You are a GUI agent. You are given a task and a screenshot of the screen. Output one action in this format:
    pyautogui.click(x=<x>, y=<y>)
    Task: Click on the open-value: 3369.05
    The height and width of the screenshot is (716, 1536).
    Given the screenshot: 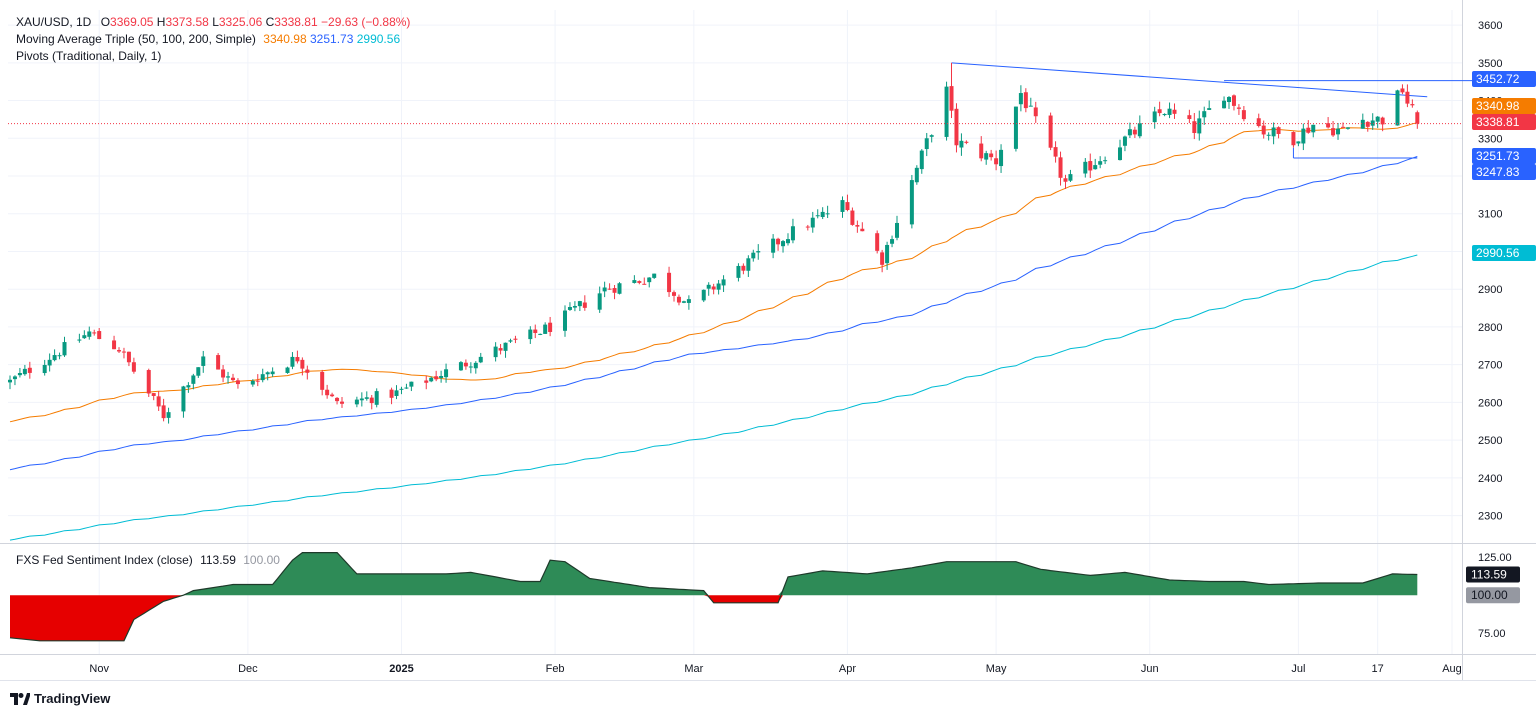 What is the action you would take?
    pyautogui.click(x=132, y=22)
    